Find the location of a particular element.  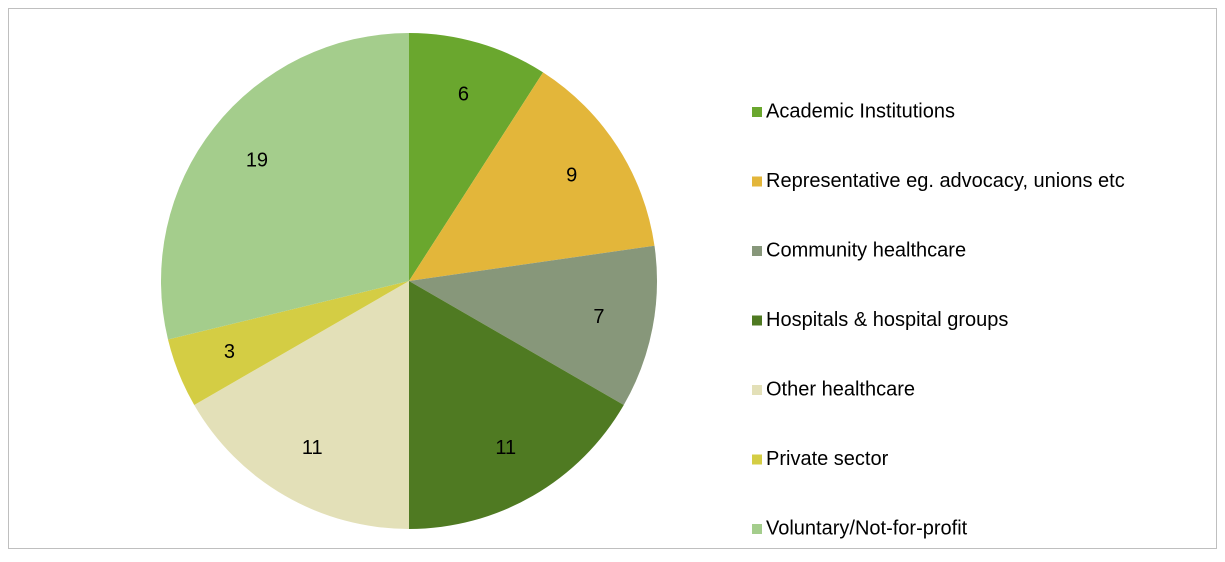

data-label: 3 is located at coordinates (229, 352).